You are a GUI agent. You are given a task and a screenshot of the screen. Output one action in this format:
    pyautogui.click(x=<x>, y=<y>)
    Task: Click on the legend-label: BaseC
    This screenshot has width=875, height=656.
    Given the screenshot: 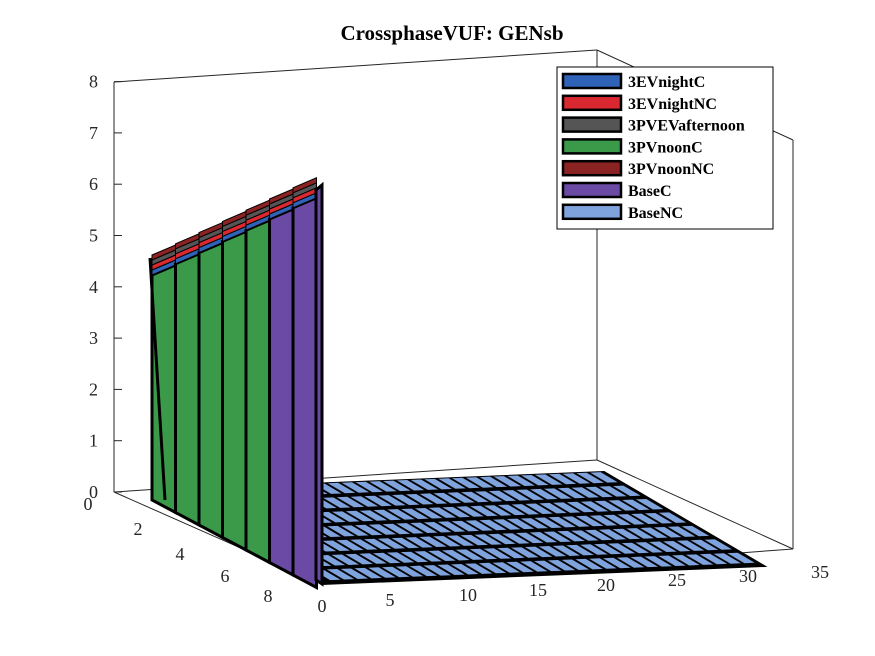 What is the action you would take?
    pyautogui.click(x=650, y=191)
    